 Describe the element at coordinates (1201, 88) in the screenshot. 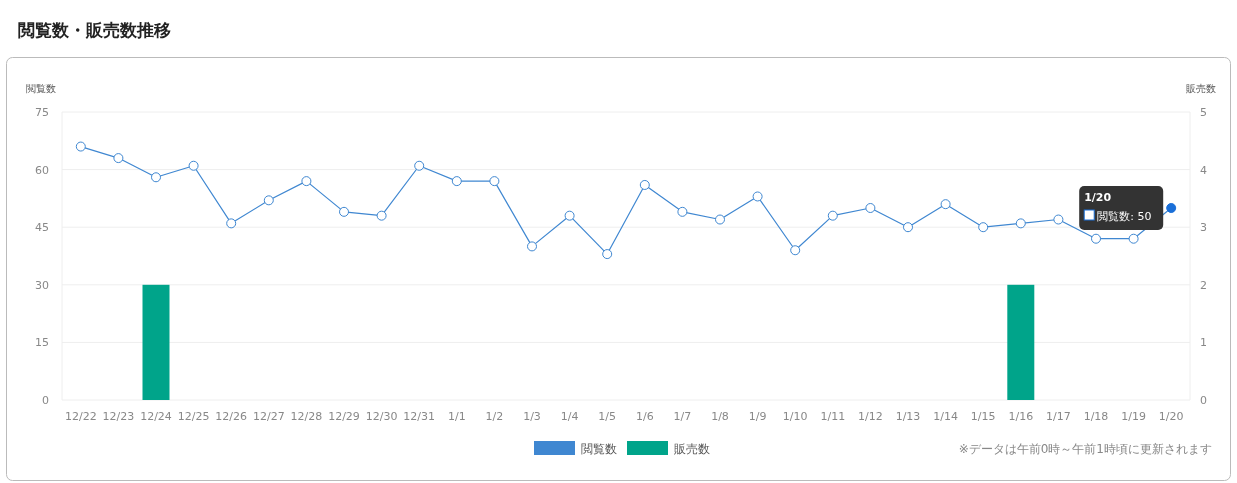

I see `y2-axis-title: 販売数` at that location.